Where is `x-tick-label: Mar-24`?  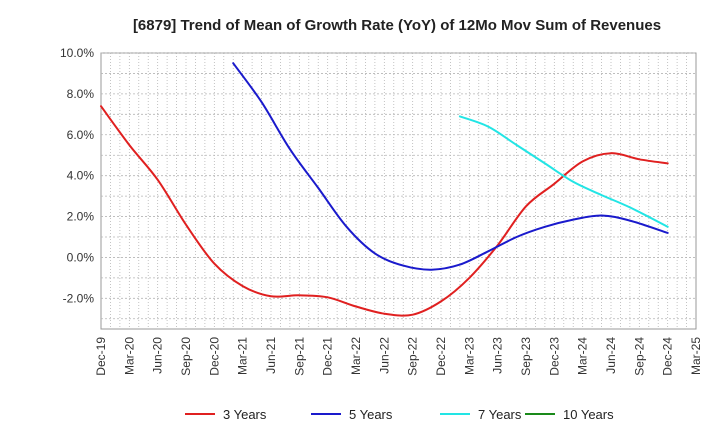 x-tick-label: Mar-24 is located at coordinates (583, 356).